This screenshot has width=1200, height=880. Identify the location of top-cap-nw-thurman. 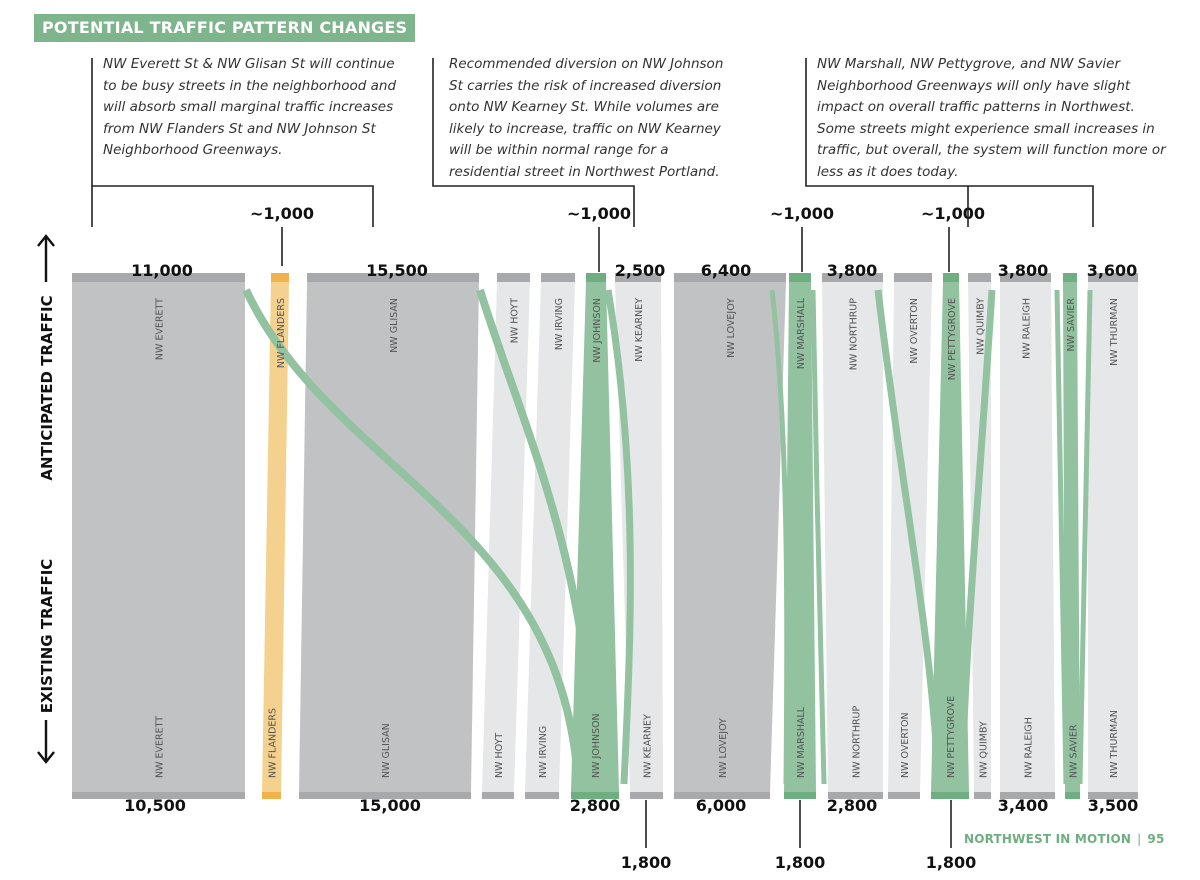
(1113, 277).